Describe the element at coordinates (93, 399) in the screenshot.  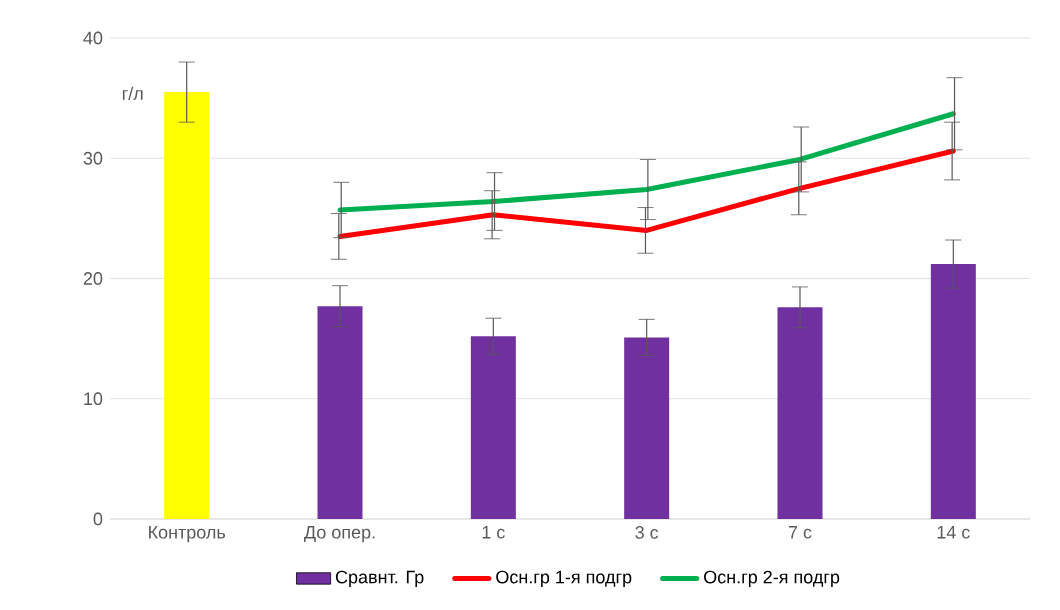
I see `y-tick-label: 10` at that location.